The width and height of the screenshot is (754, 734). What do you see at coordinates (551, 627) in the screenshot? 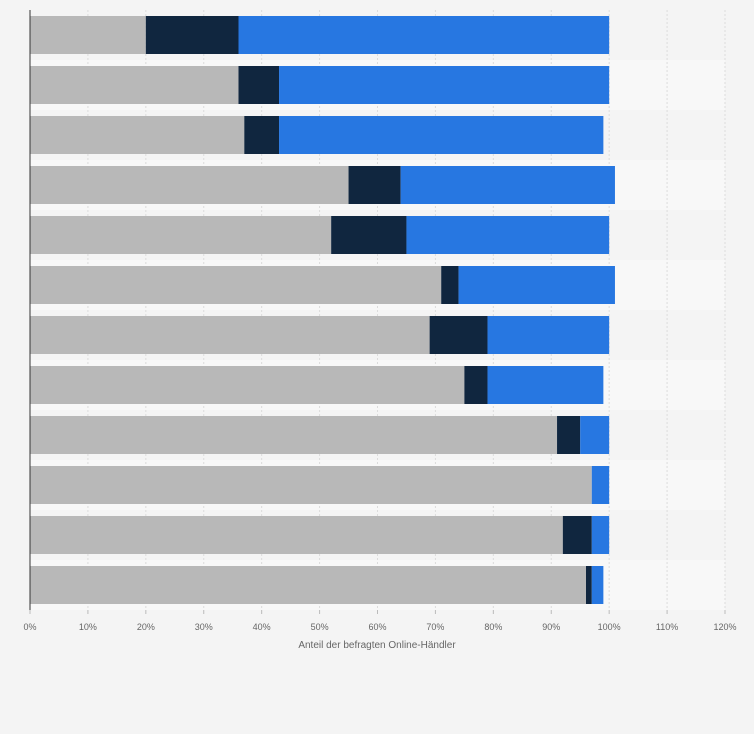
I see `x-tick-label: 90%` at bounding box center [551, 627].